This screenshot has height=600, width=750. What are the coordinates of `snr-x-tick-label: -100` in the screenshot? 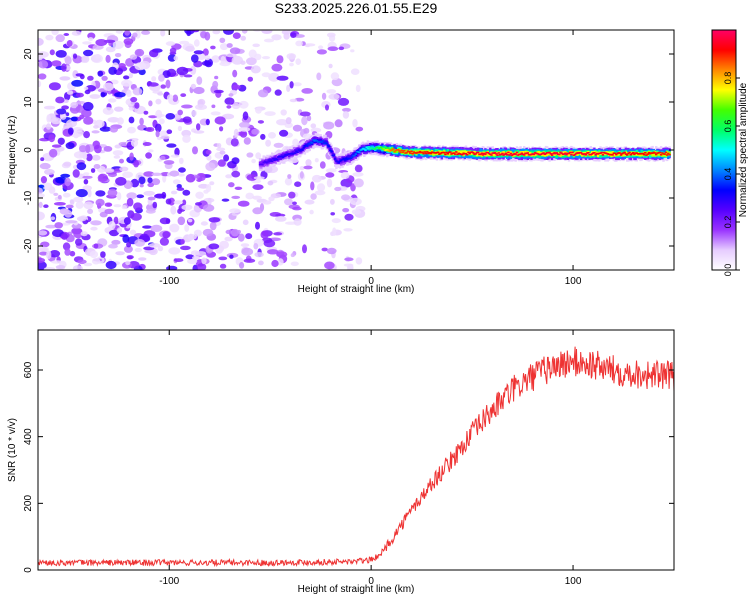 It's located at (169, 581).